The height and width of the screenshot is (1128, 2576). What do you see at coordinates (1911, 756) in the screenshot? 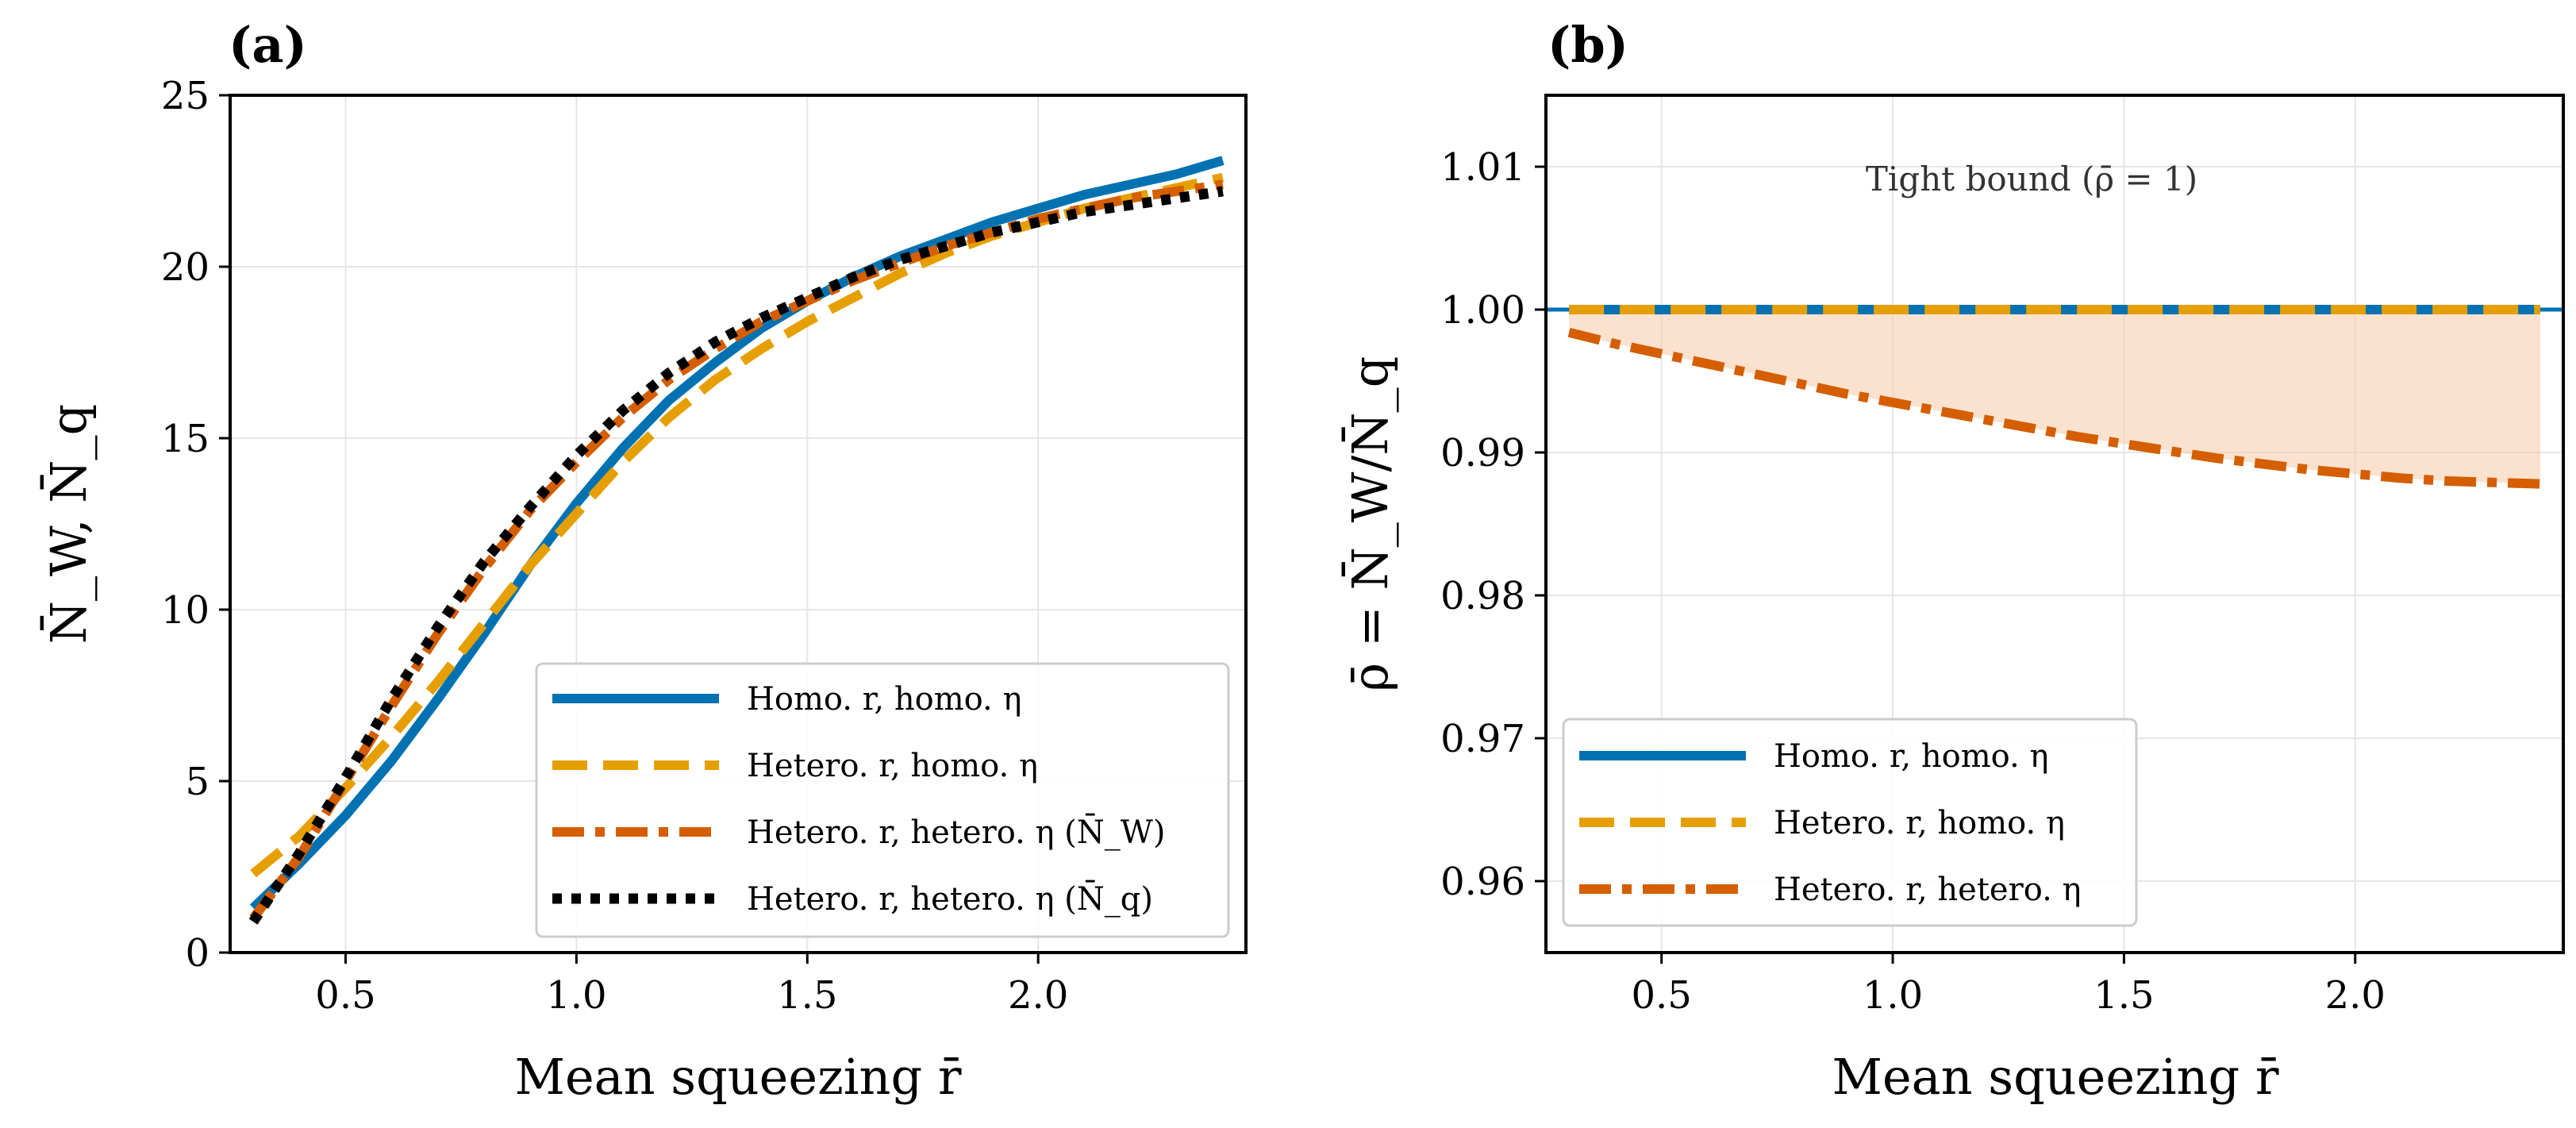
I see `pb-legend-label-0: Homo. r, homo. η` at bounding box center [1911, 756].